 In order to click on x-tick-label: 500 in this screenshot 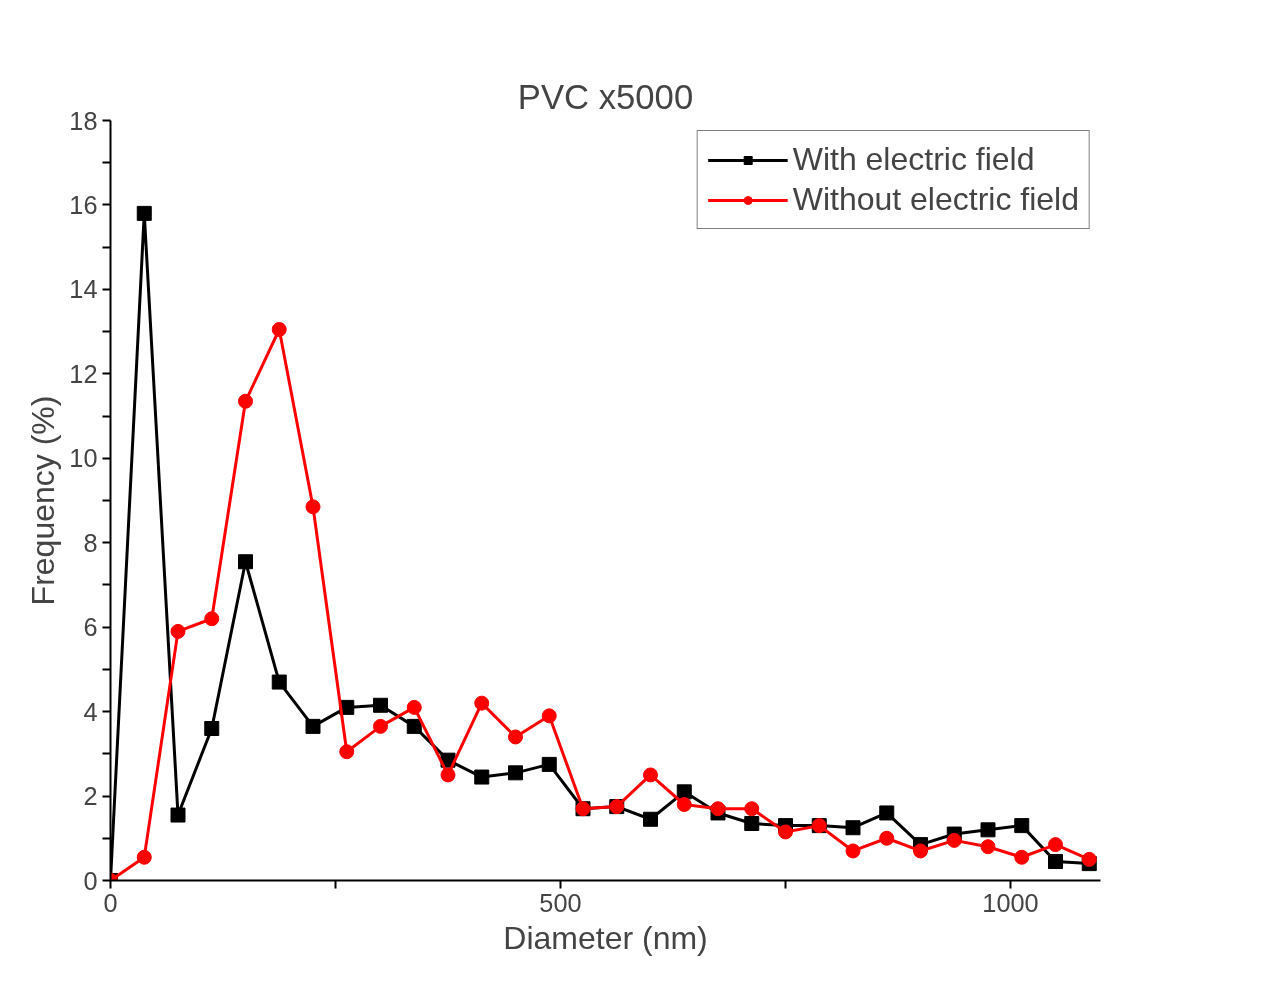, I will do `click(560, 902)`.